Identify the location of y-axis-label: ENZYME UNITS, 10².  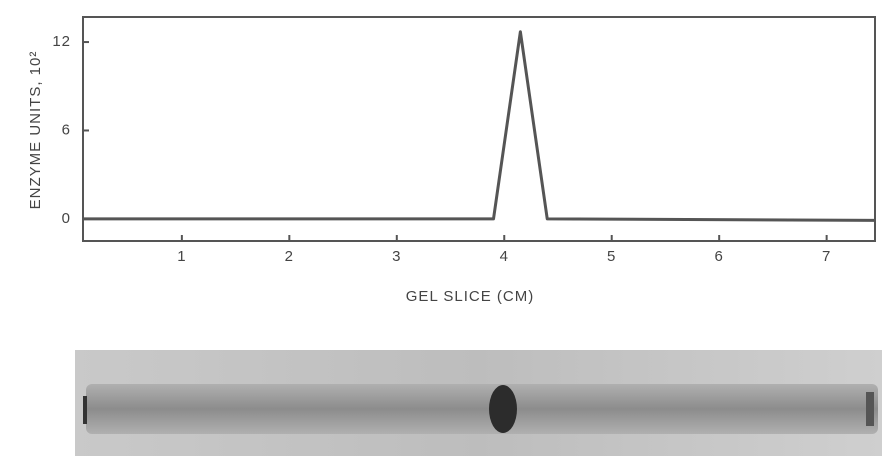
(35, 130).